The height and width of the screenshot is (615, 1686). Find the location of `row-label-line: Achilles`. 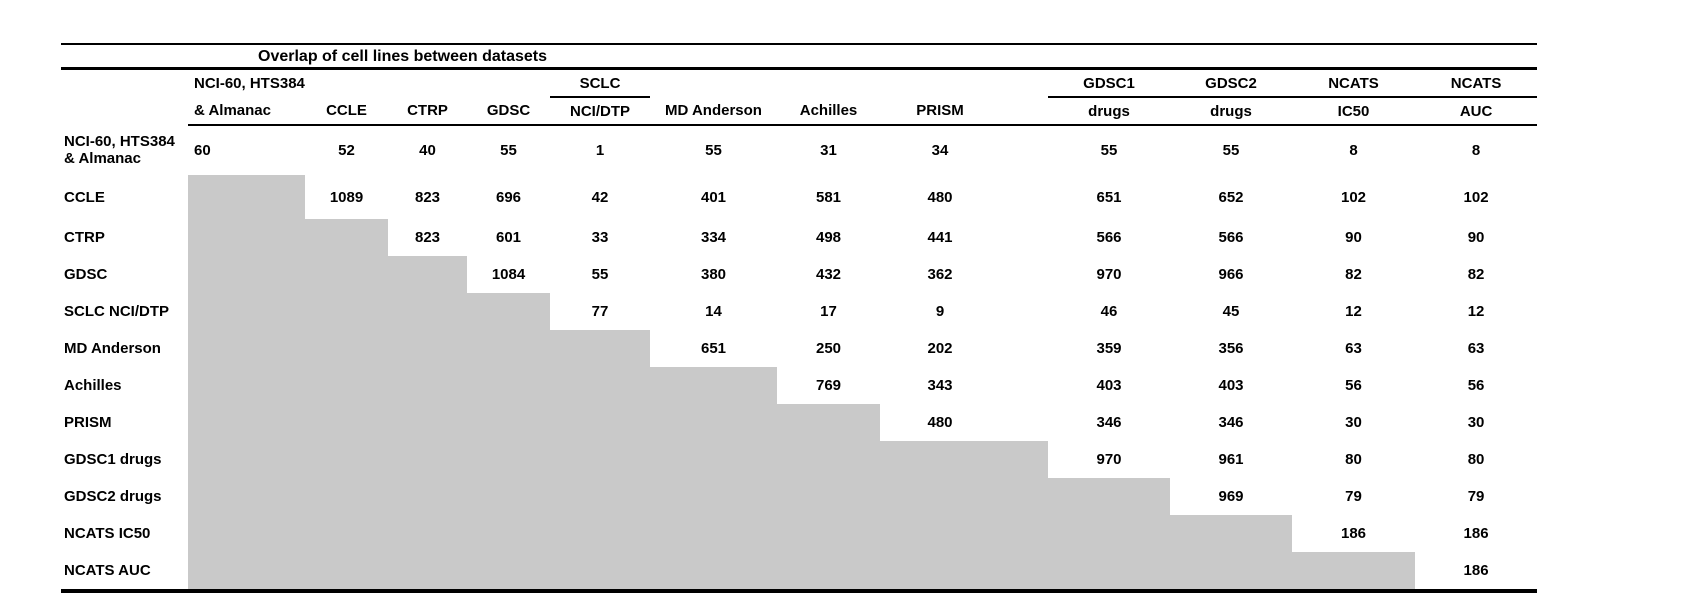

row-label-line: Achilles is located at coordinates (93, 385).